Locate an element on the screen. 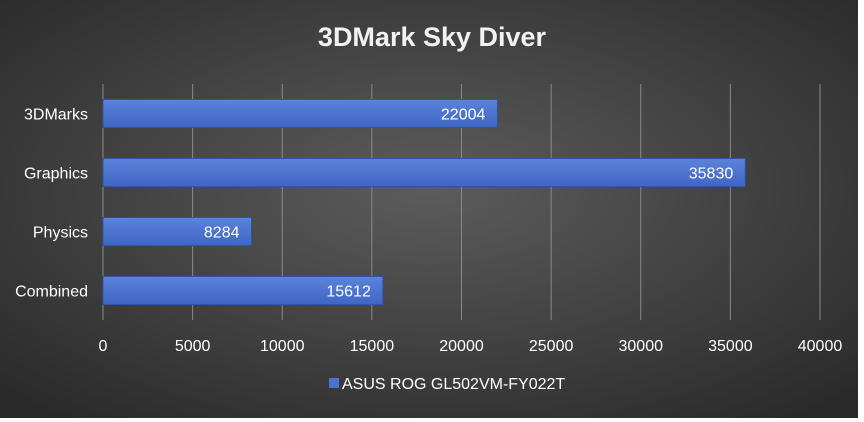  legend-label: ASUS ROG GL502VM-FY022T is located at coordinates (453, 384).